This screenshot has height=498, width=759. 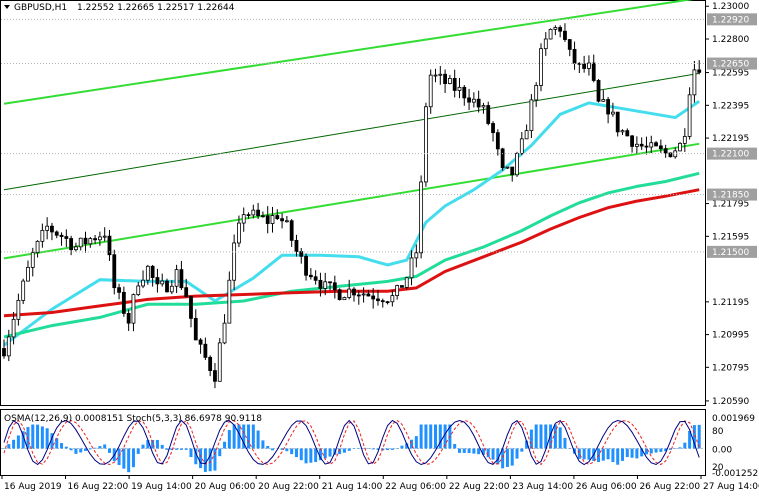 What do you see at coordinates (735, 474) in the screenshot?
I see `oscillator-scale-label: -0.001252` at bounding box center [735, 474].